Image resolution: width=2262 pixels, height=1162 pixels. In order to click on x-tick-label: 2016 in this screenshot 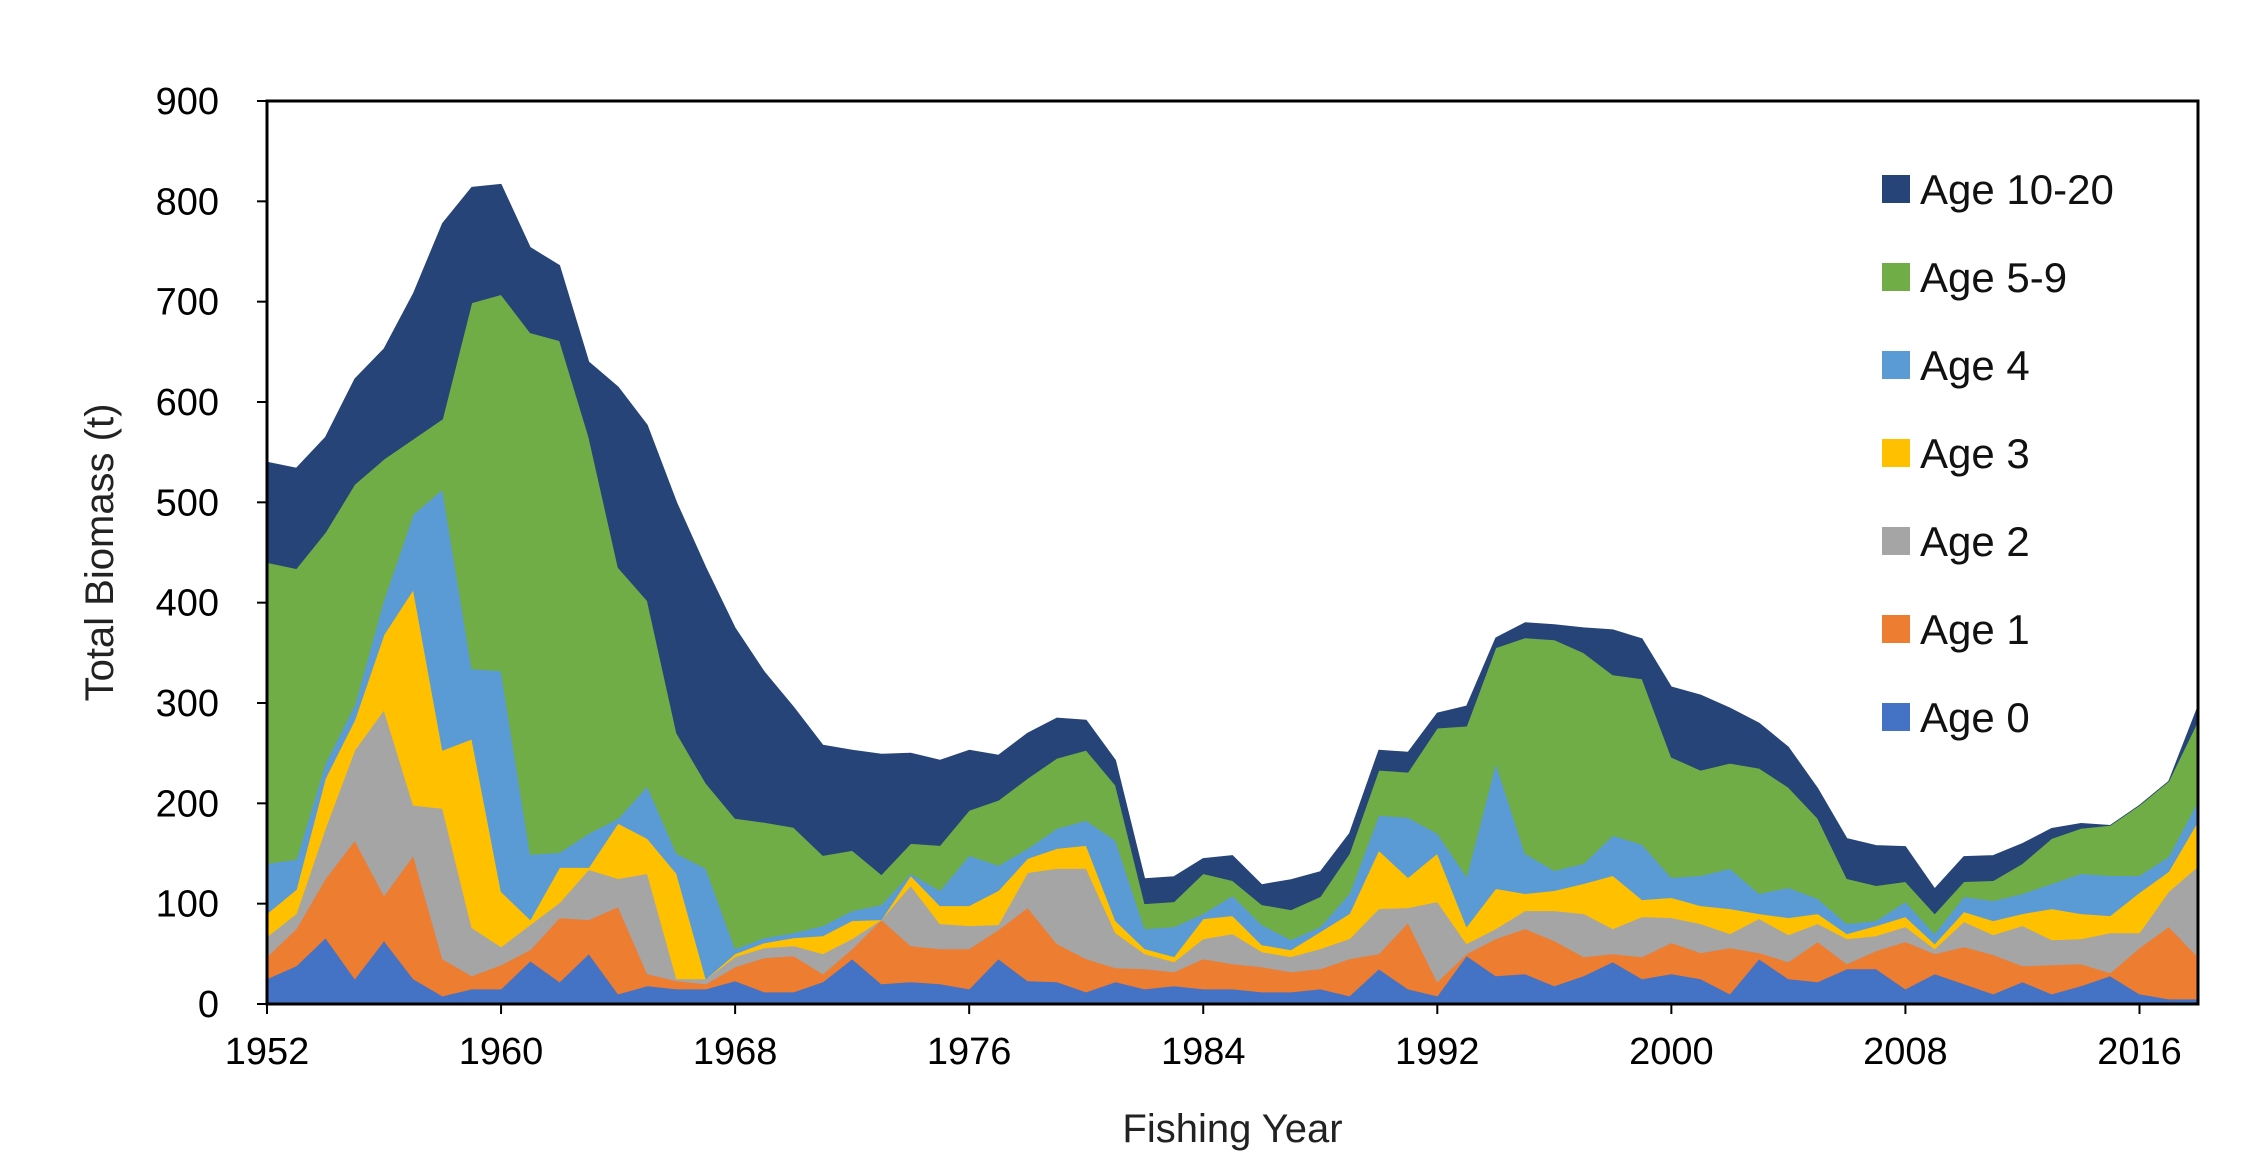, I will do `click(2139, 1052)`.